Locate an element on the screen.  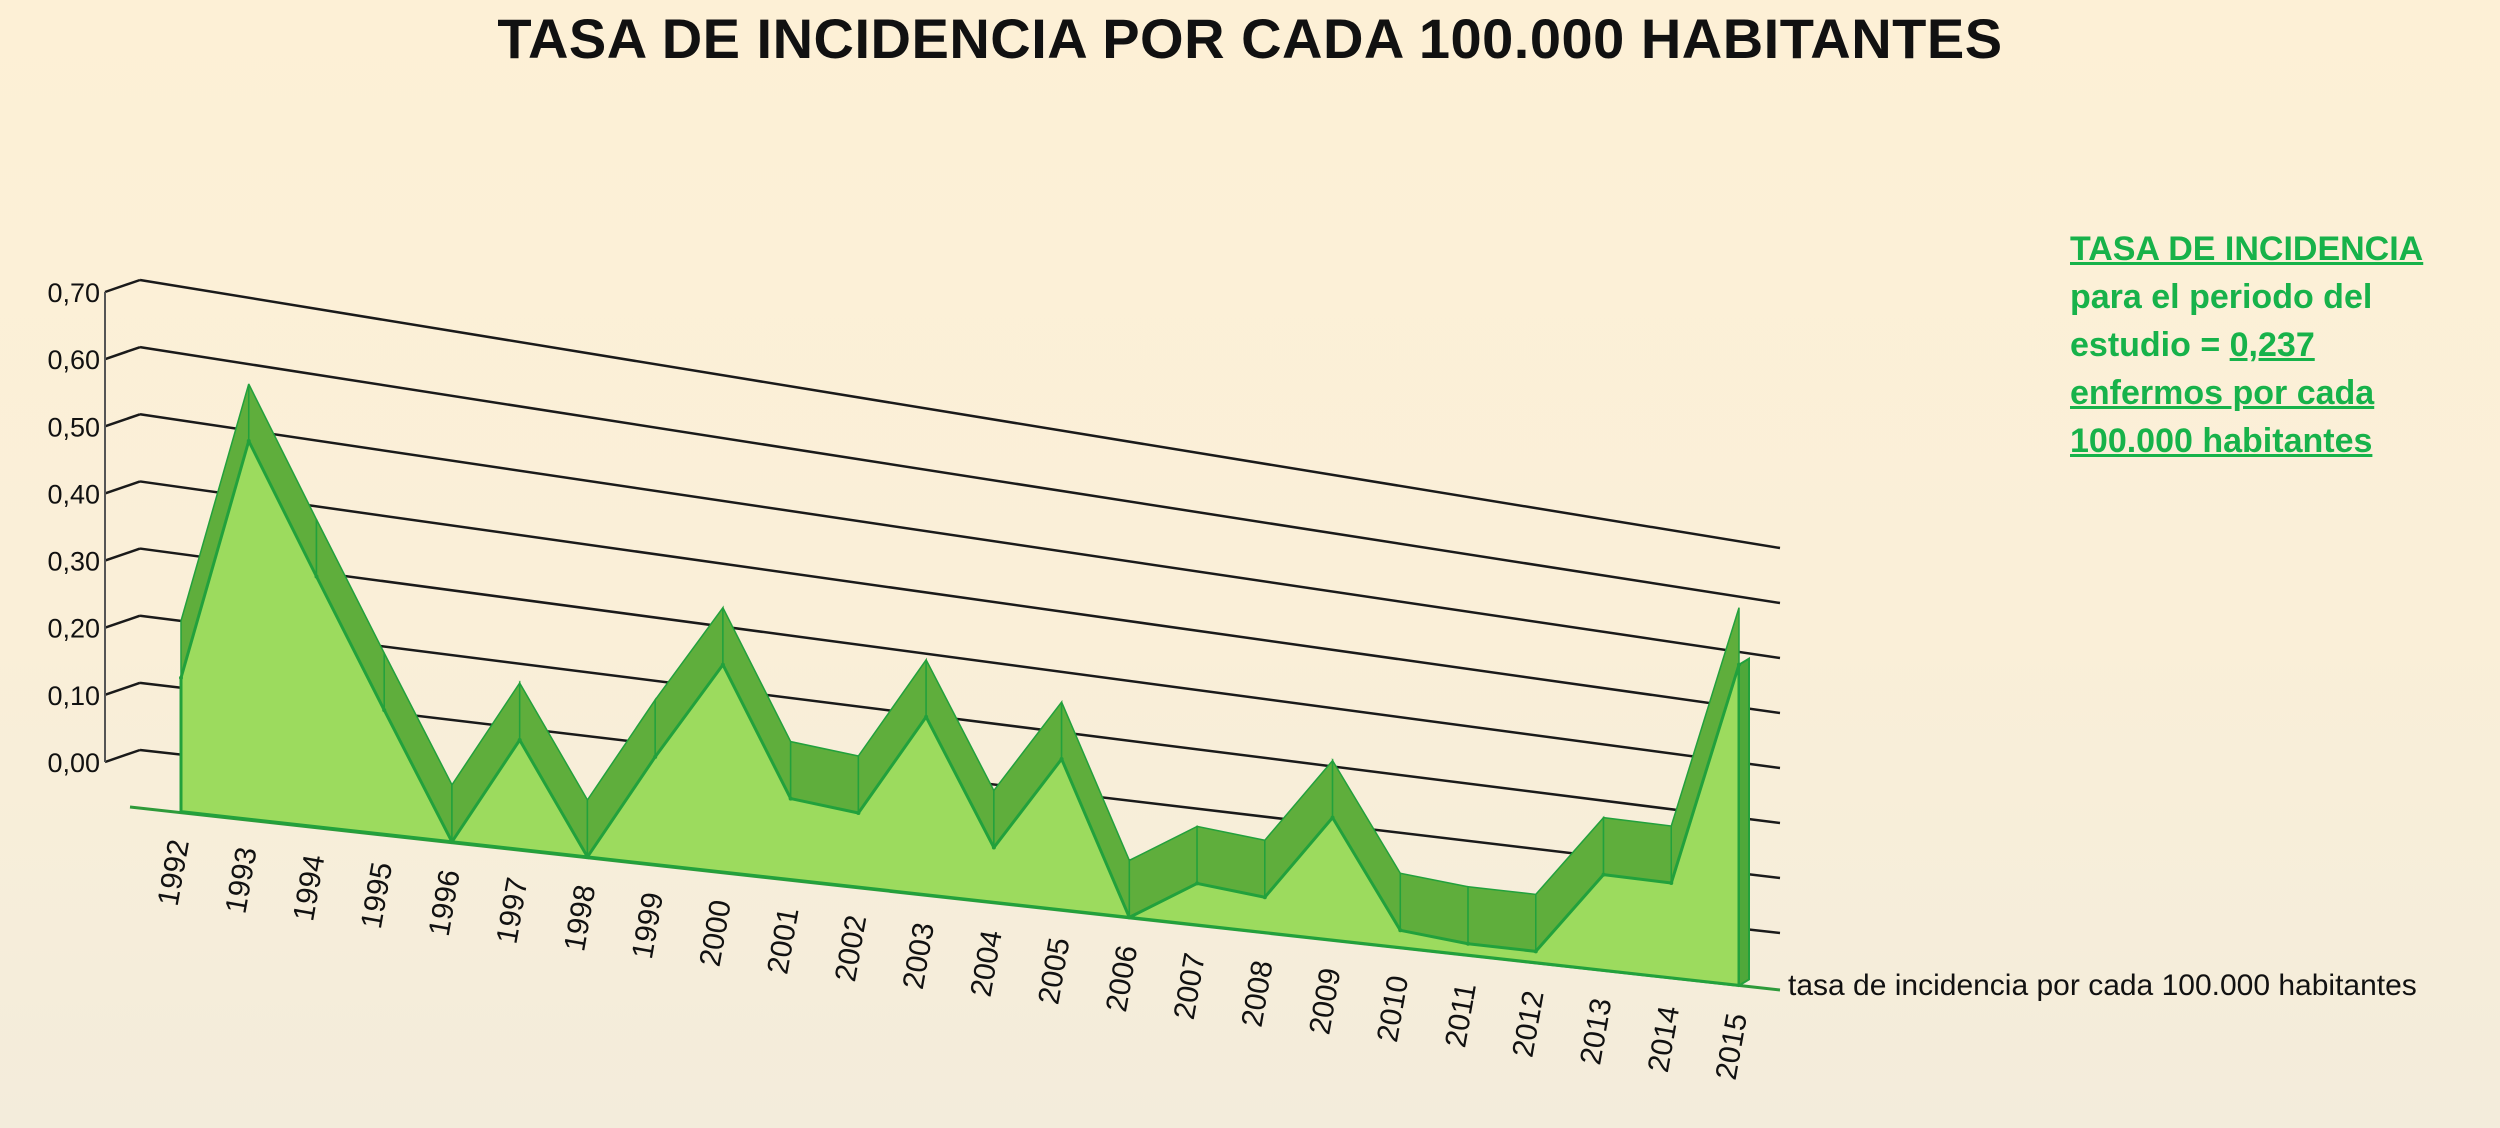
y-tick-label: 0,10 is located at coordinates (73, 696).